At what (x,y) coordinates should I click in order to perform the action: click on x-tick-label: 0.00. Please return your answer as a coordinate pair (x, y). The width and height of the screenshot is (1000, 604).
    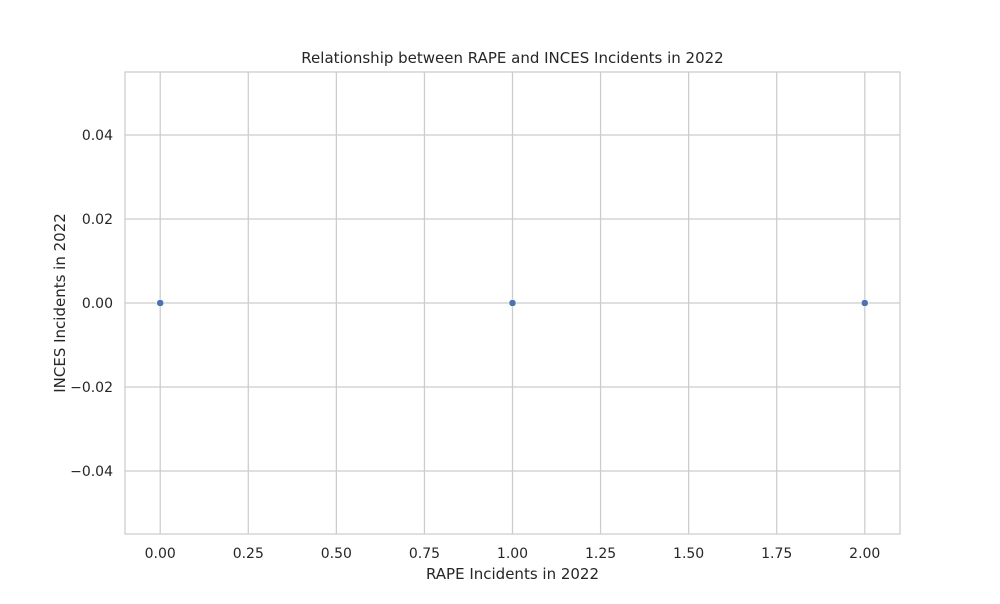
    Looking at the image, I should click on (160, 554).